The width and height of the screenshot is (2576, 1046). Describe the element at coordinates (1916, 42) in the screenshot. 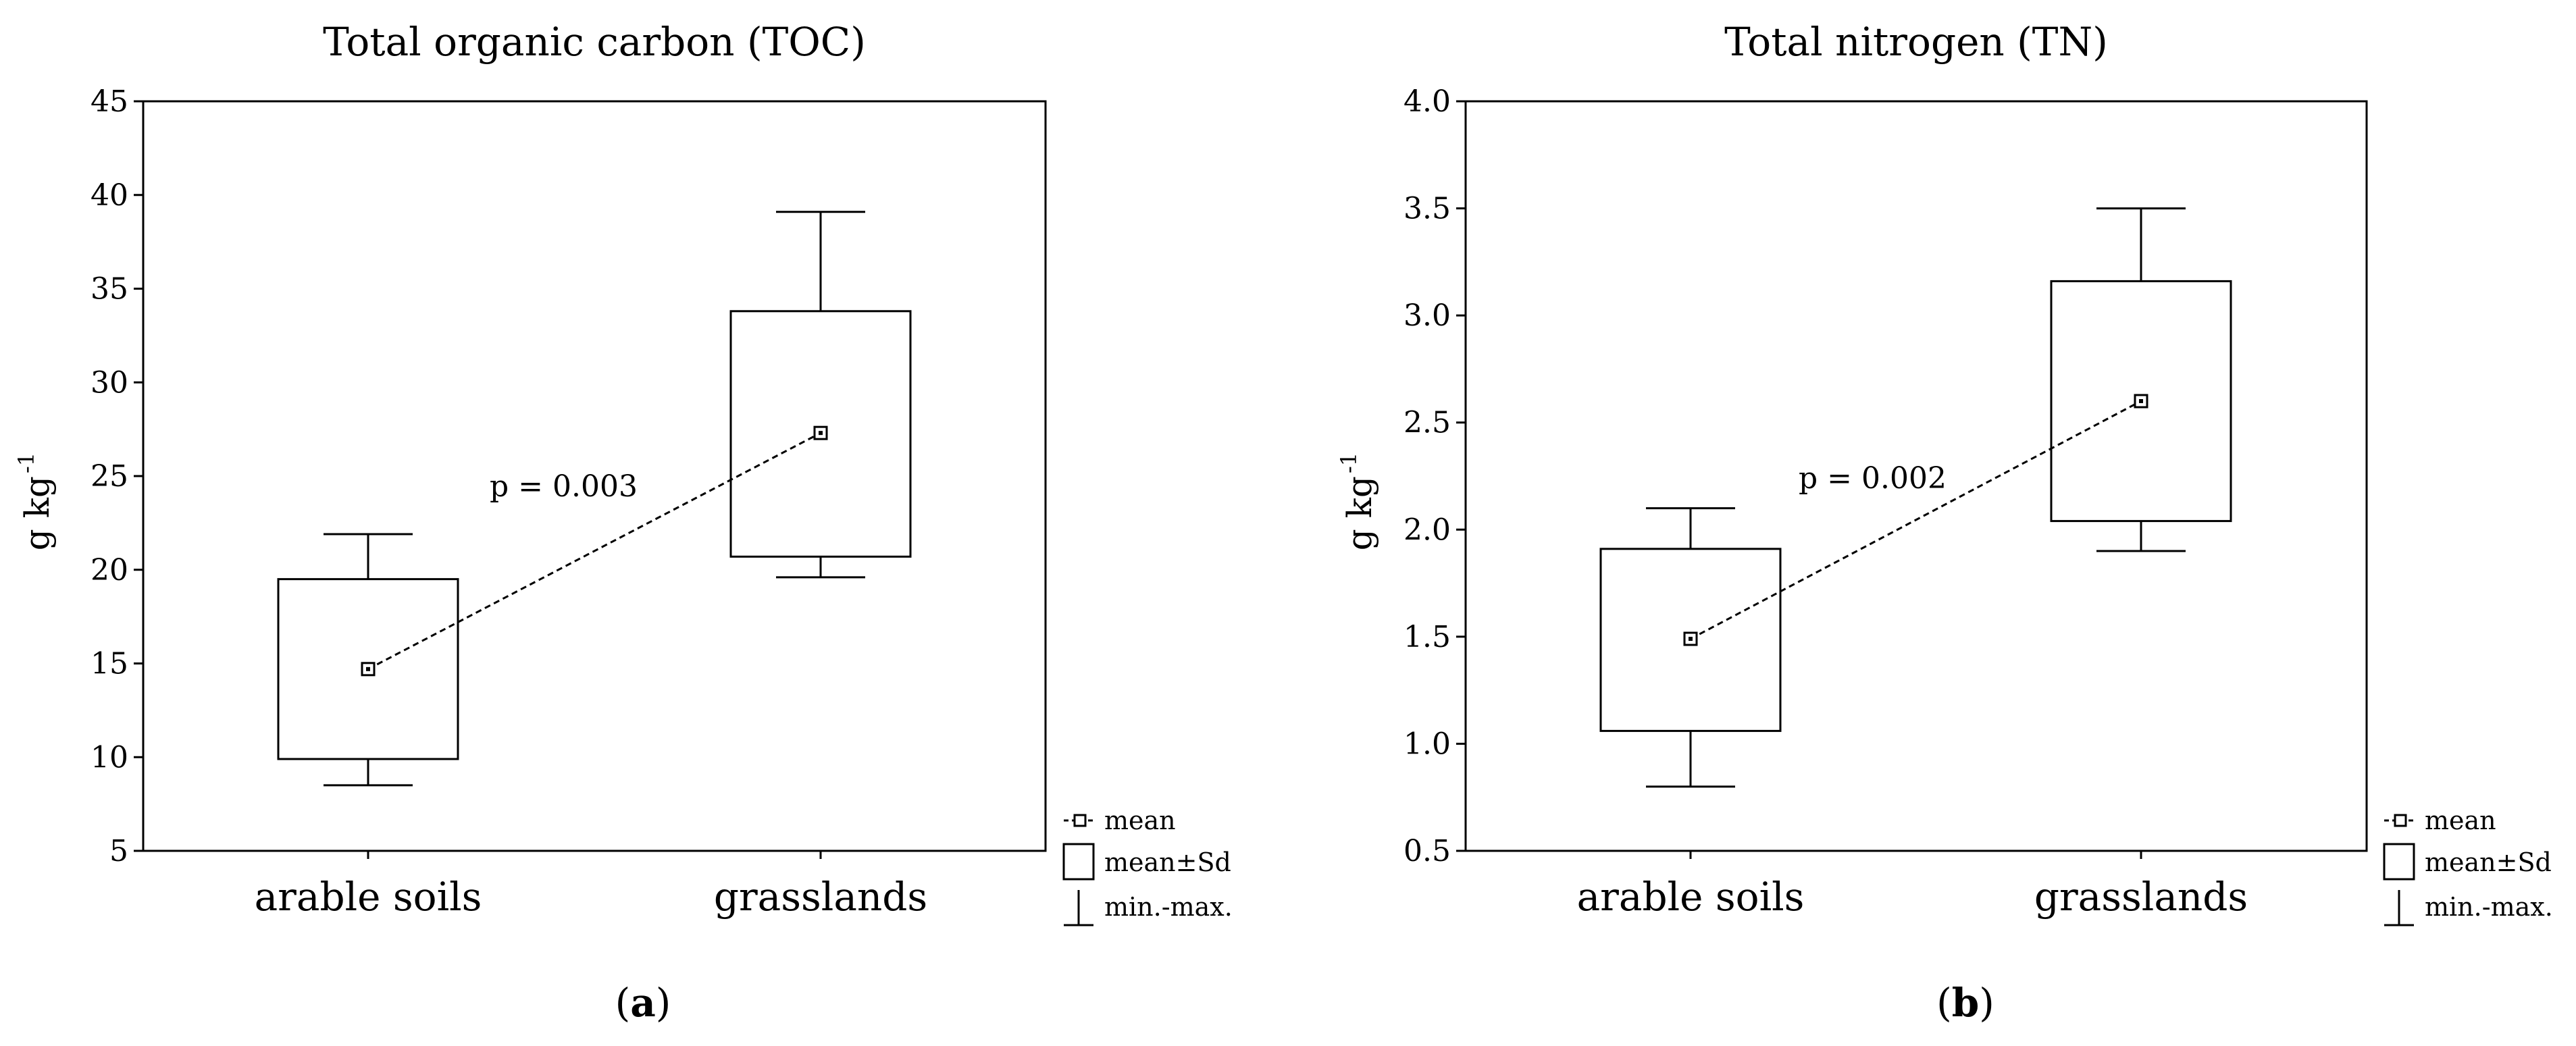

I see `chart-title: Total nitrogen (TN)` at that location.